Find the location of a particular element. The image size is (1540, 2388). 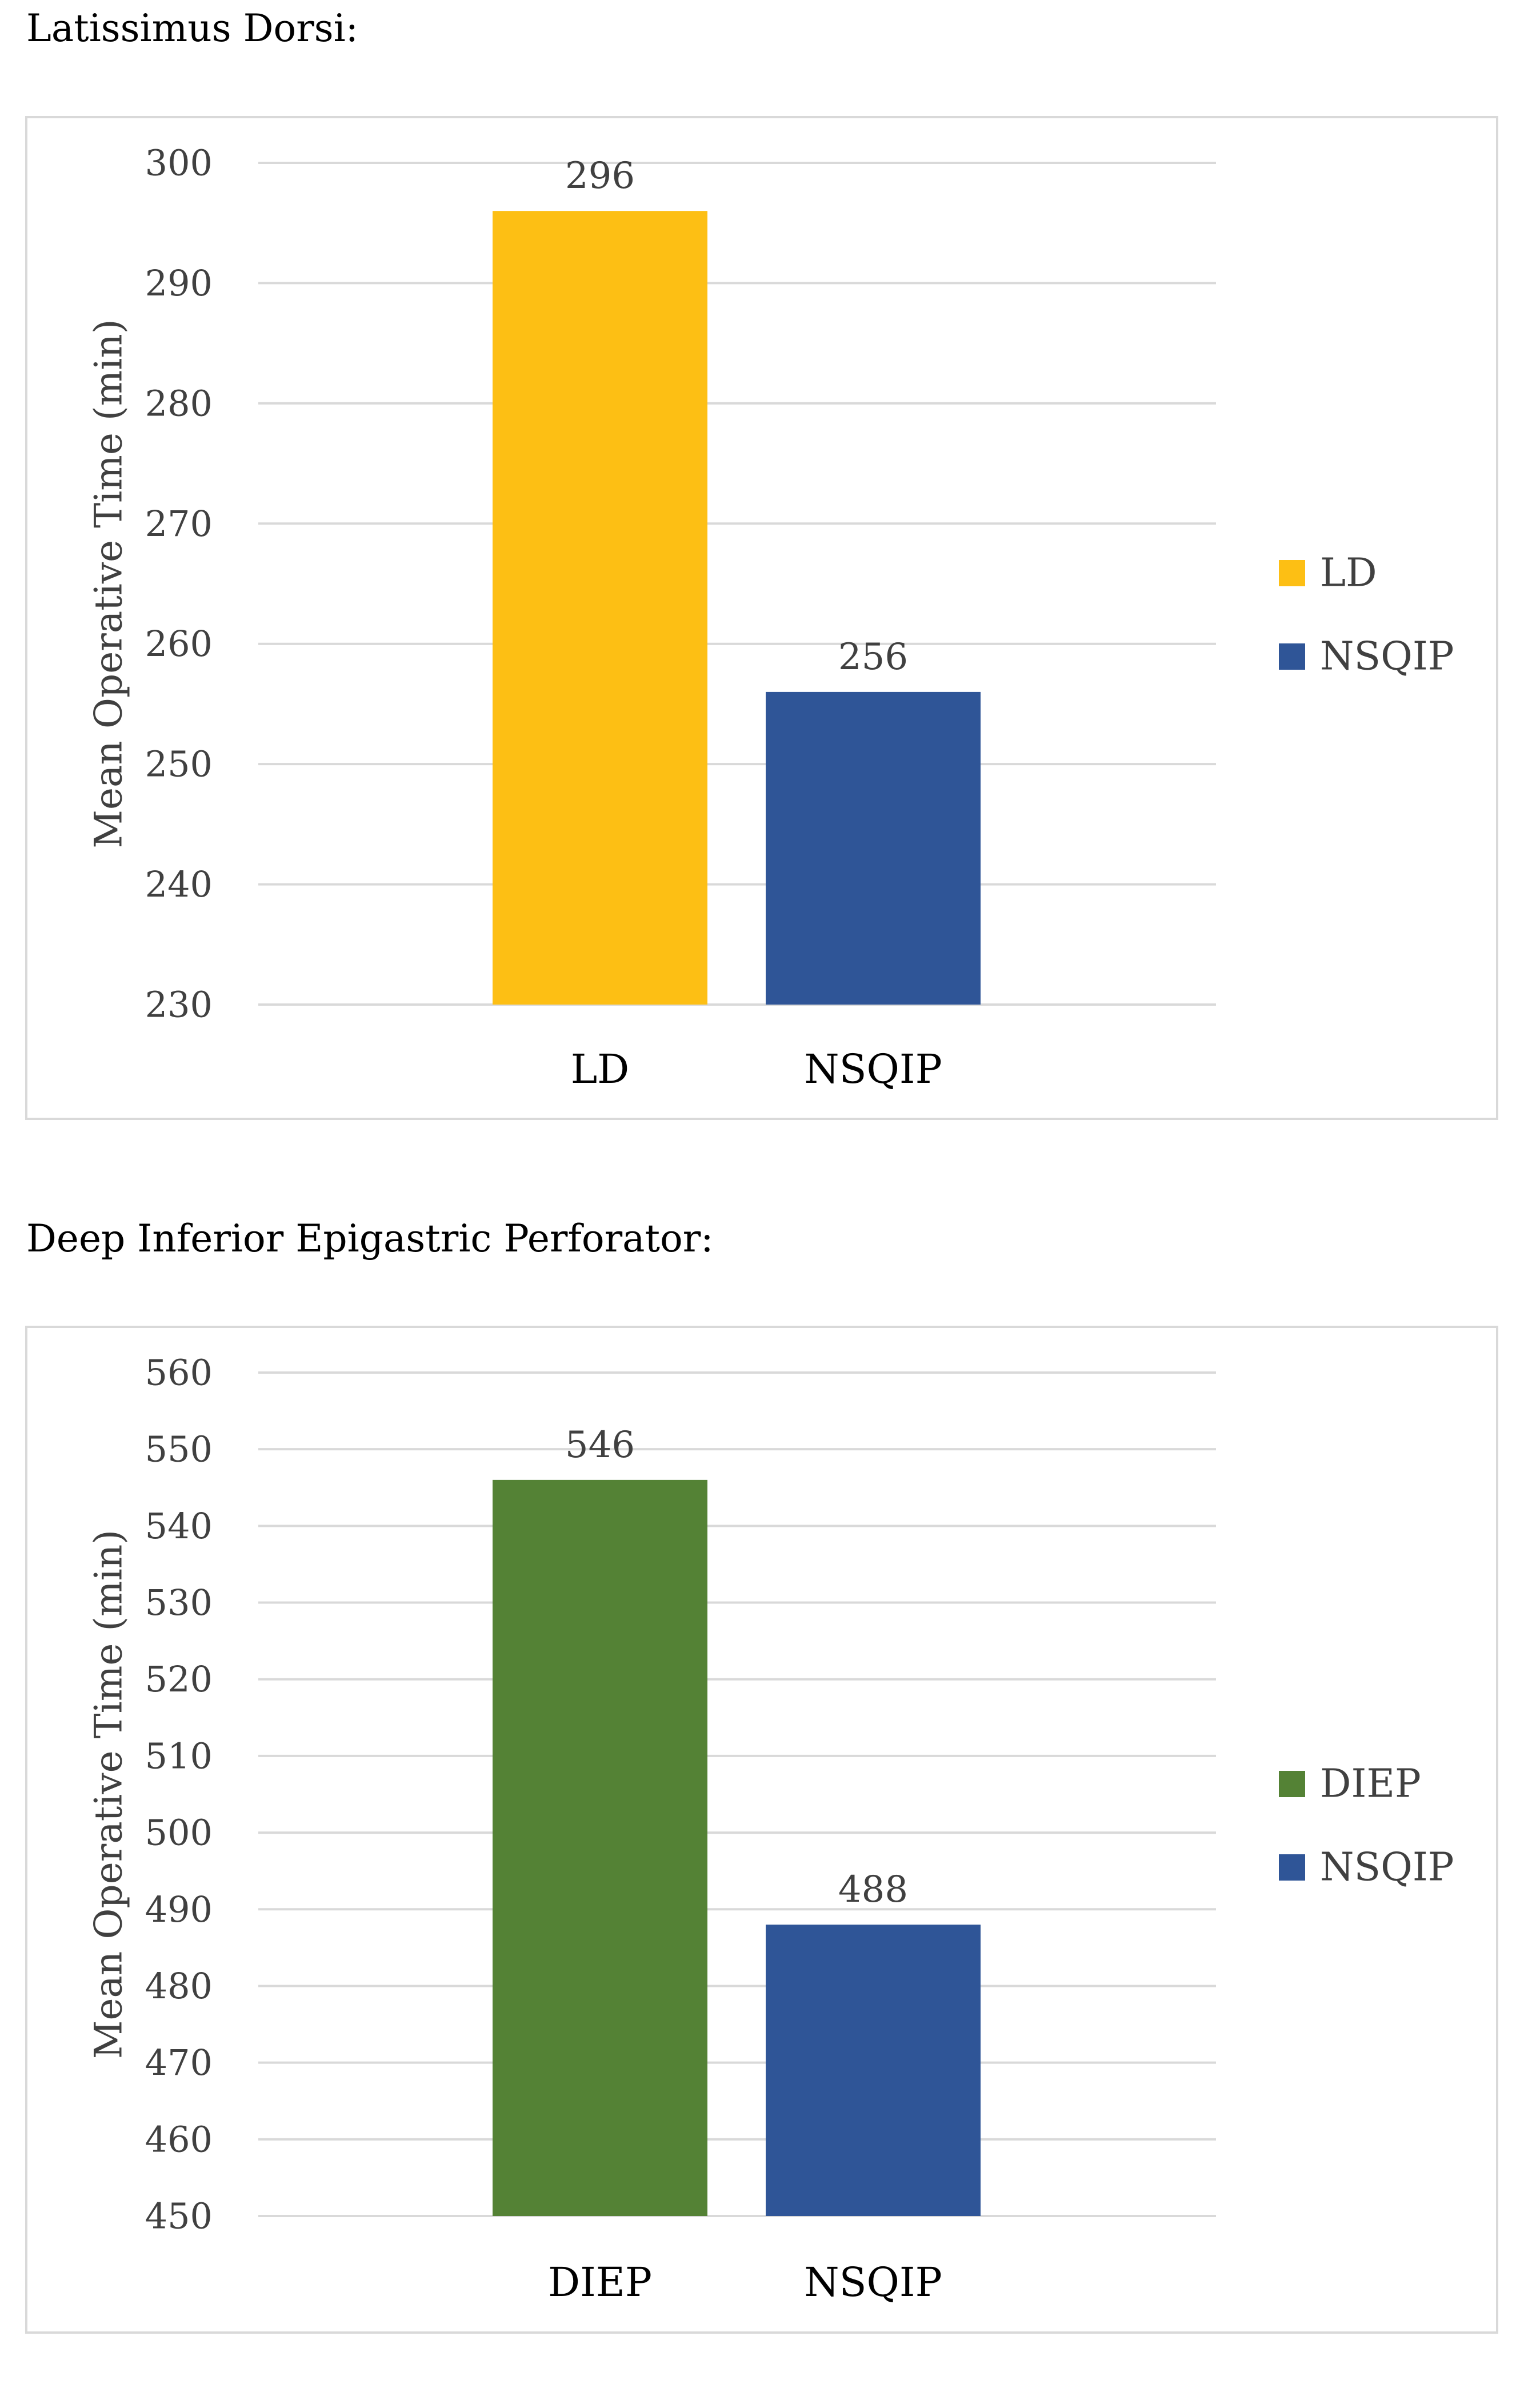

y-tick-label: 270 is located at coordinates (179, 524).